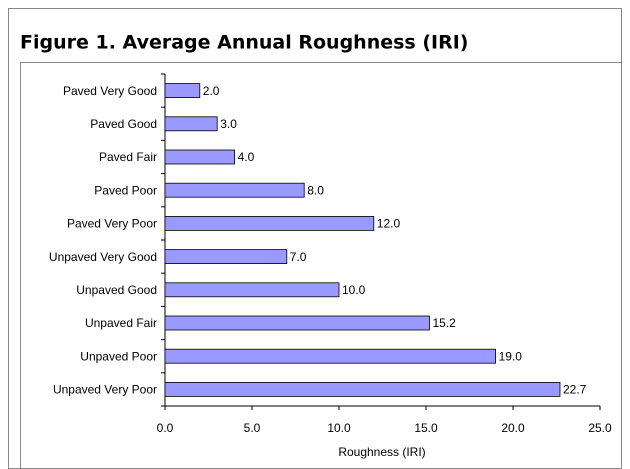  Describe the element at coordinates (575, 390) in the screenshot. I see `data-label: 22.7` at that location.